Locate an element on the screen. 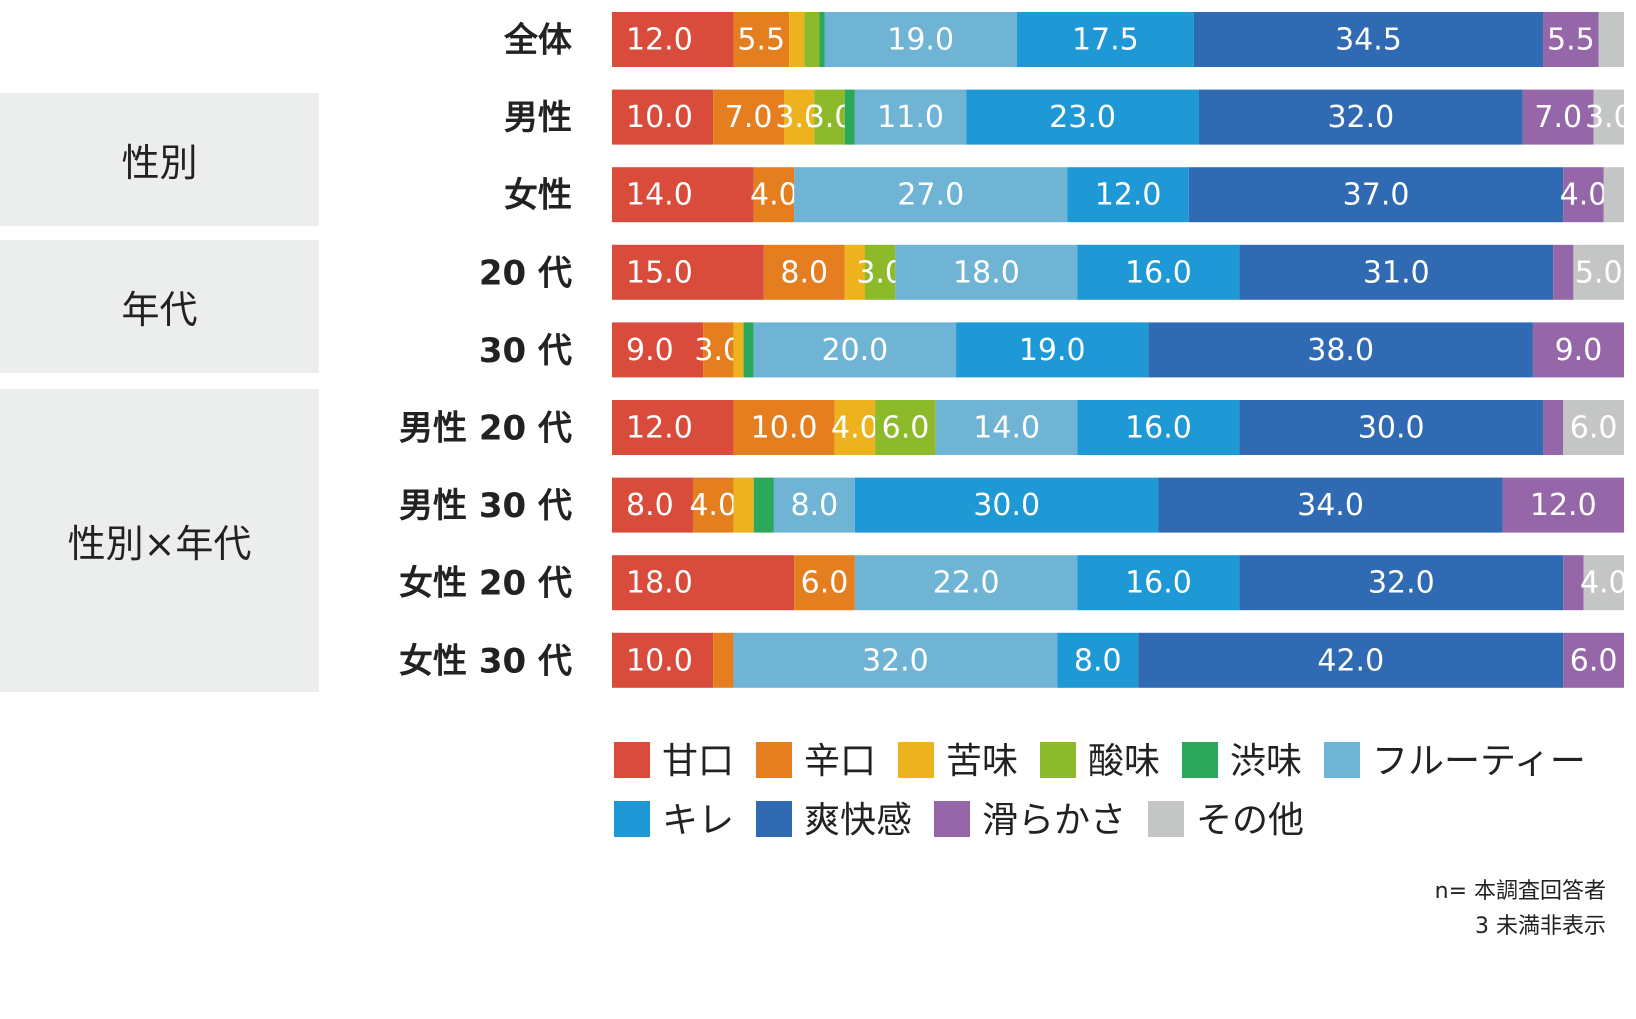  legend-label: 苦味 is located at coordinates (982, 761).